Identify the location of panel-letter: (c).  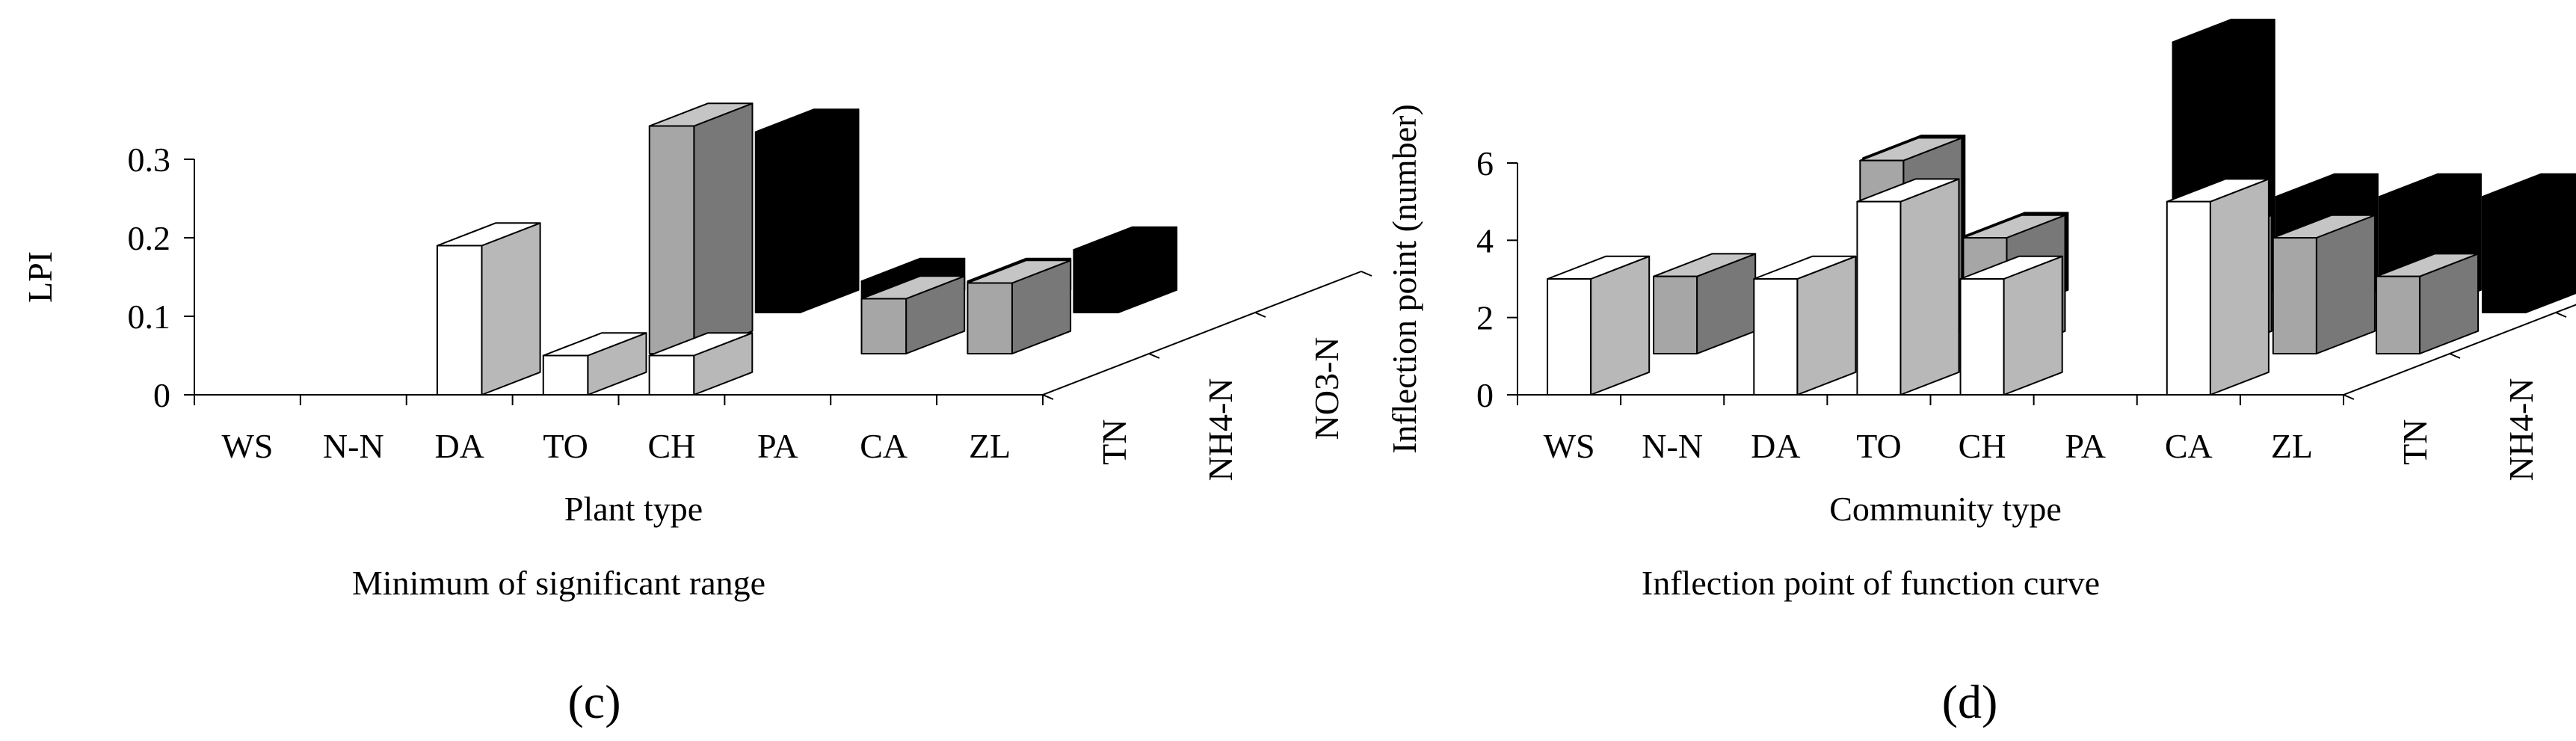
(593, 701).